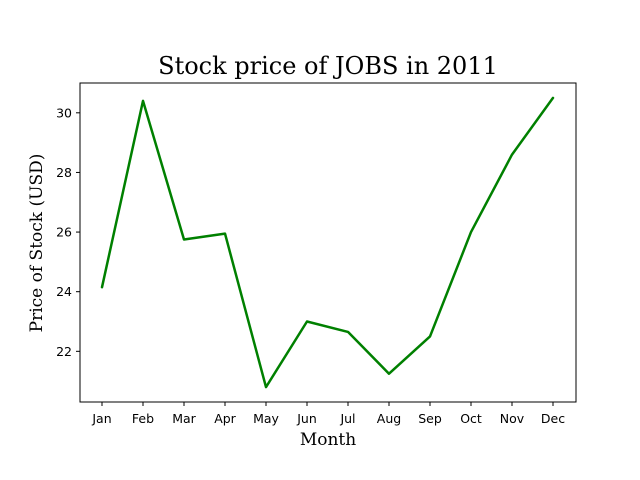 This screenshot has width=640, height=480. I want to click on chart-title: Stock price of JOBS in 2011, so click(328, 66).